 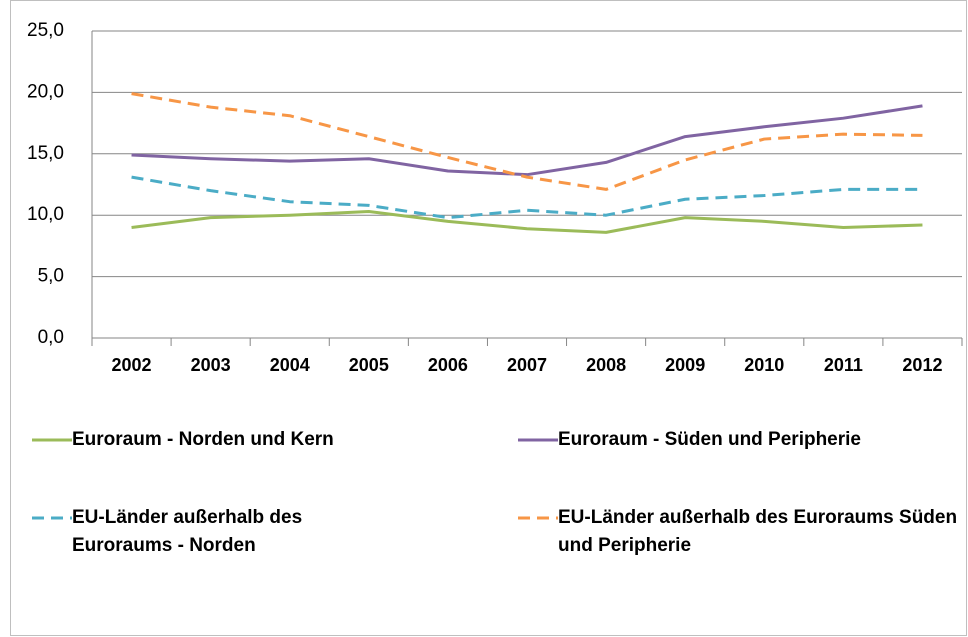 What do you see at coordinates (45, 153) in the screenshot?
I see `y-tick-label: 15,0` at bounding box center [45, 153].